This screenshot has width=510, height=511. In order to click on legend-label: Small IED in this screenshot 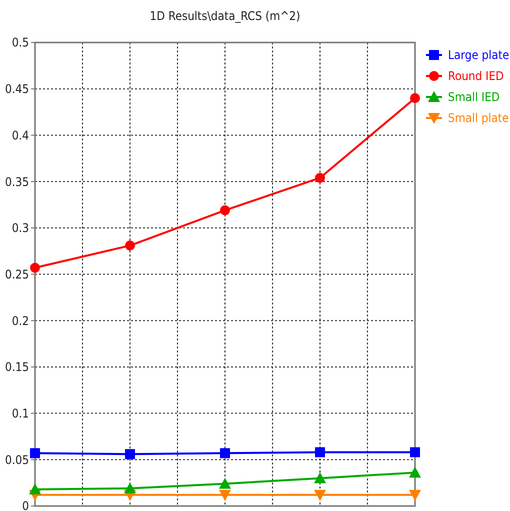, I will do `click(474, 97)`.